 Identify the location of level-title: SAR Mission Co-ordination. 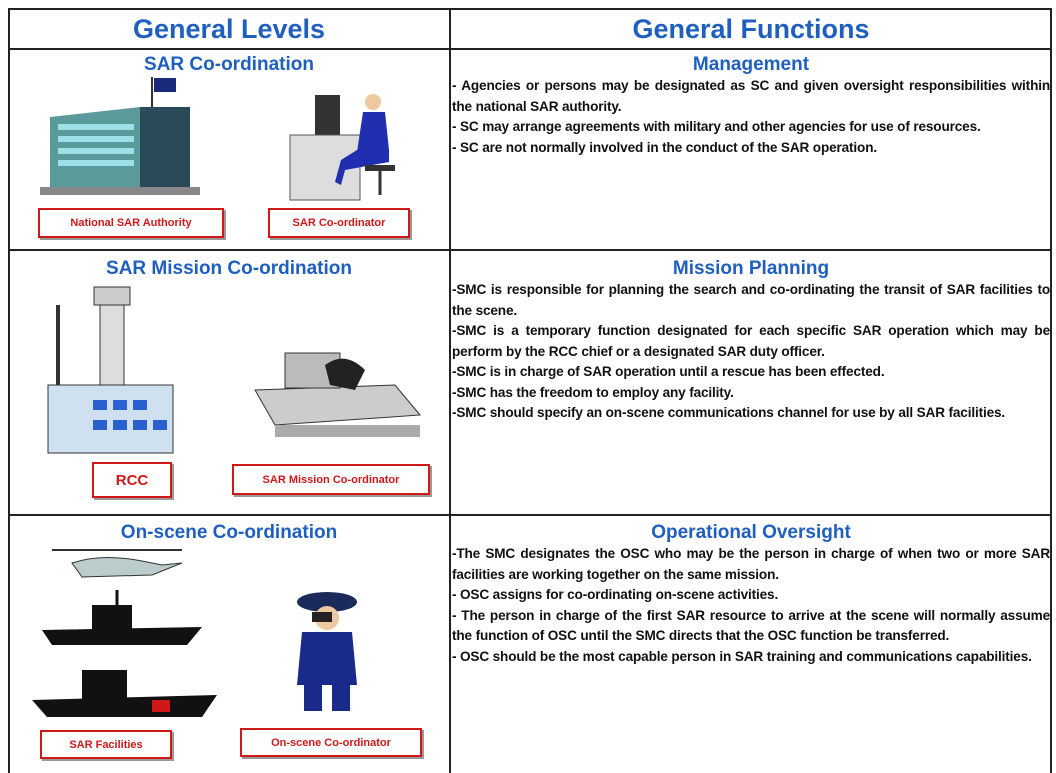
(229, 268).